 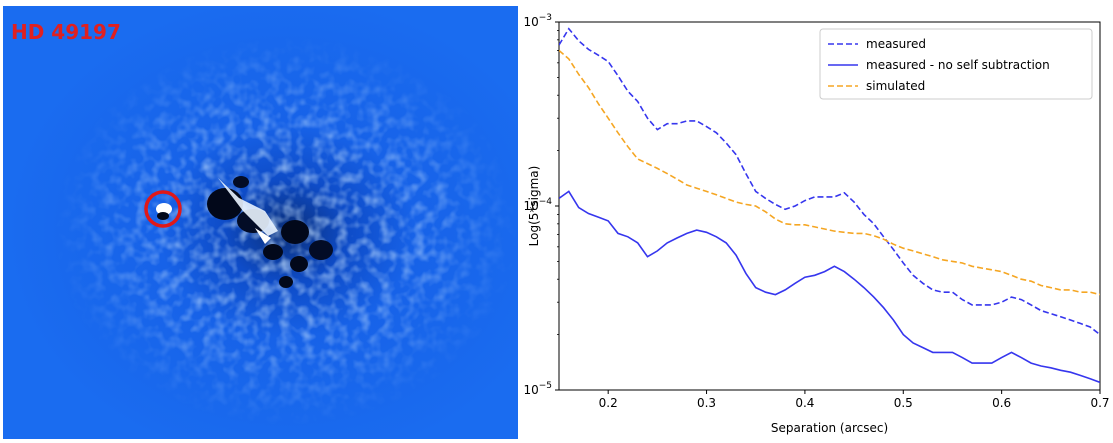 I want to click on x-tick-label: 0.5, so click(x=903, y=403).